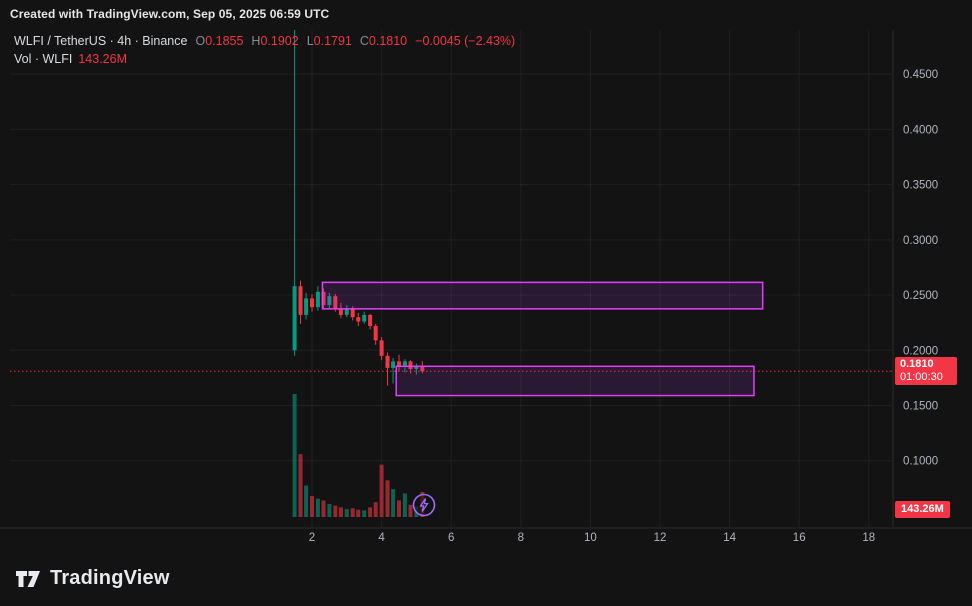 Image resolution: width=972 pixels, height=606 pixels. Describe the element at coordinates (922, 509) in the screenshot. I see `volume-axis-badge: 143.26M` at that location.